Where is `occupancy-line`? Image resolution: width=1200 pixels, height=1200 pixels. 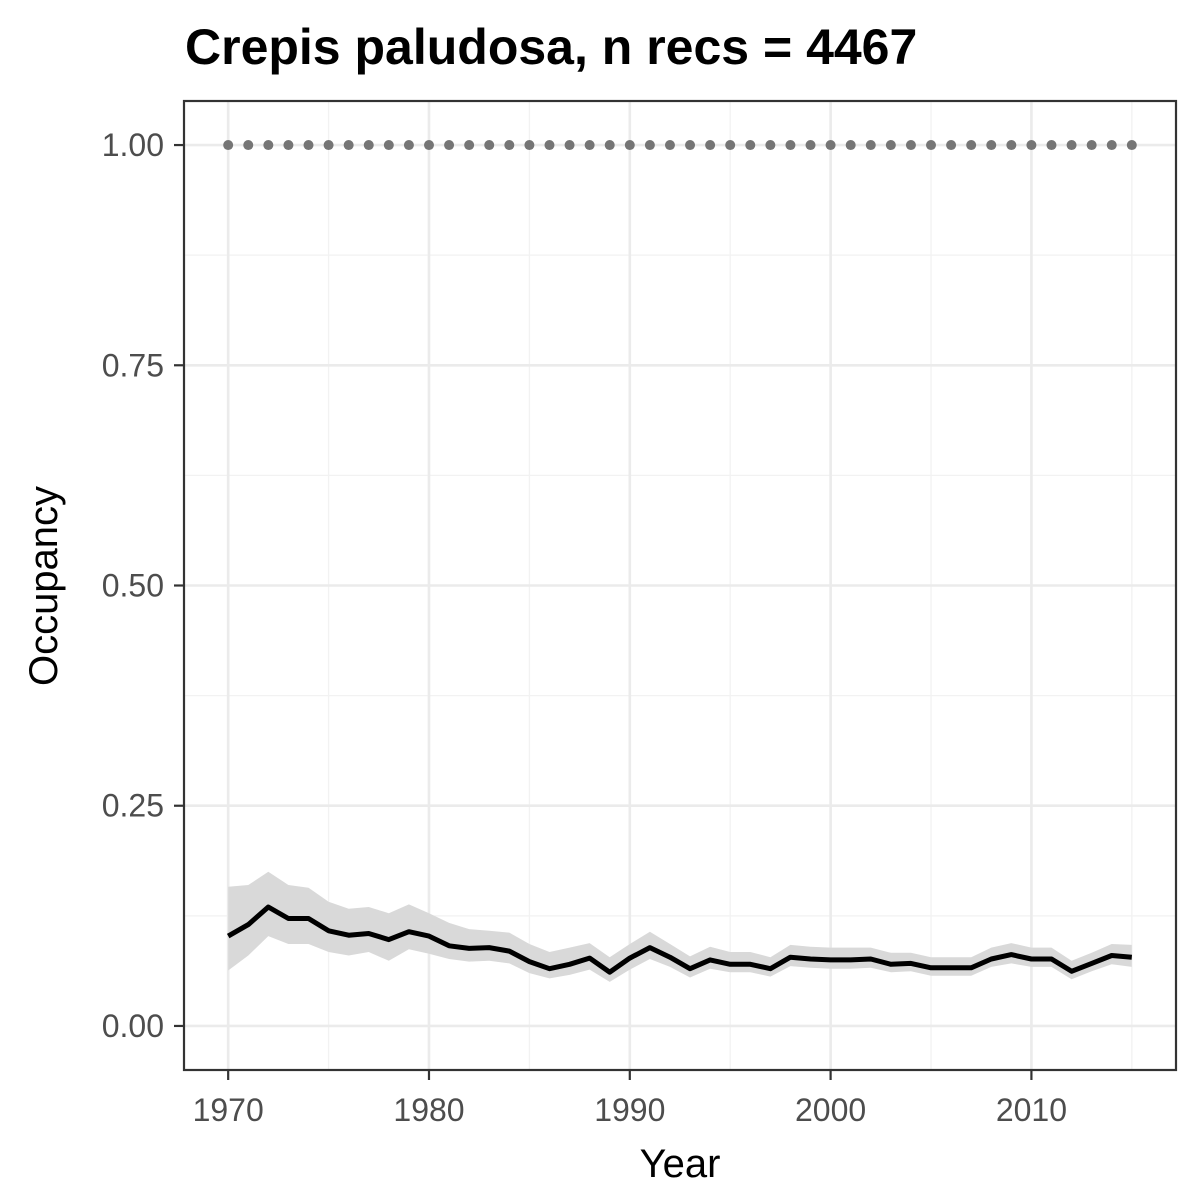
occupancy-line is located at coordinates (679, 939).